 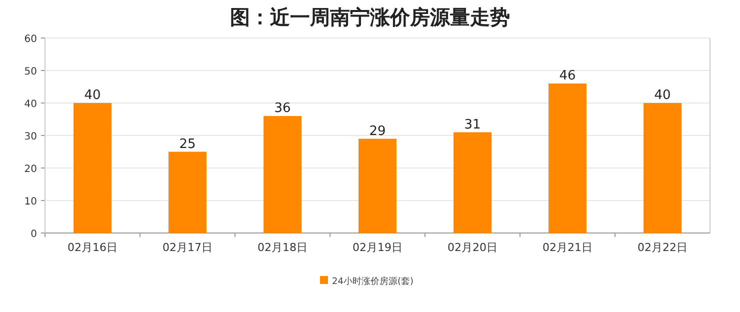 What do you see at coordinates (283, 247) in the screenshot?
I see `x-tick-label: 02月18日` at bounding box center [283, 247].